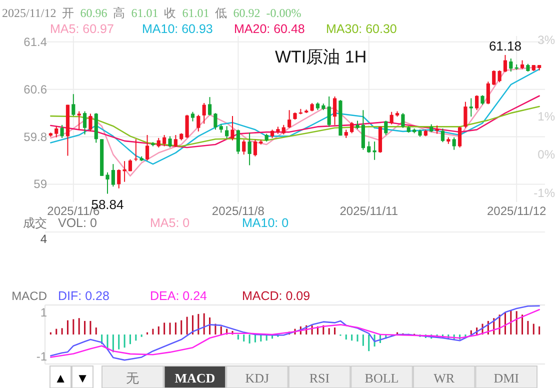 The height and width of the screenshot is (388, 558). Describe the element at coordinates (82, 378) in the screenshot. I see `category-label: ▼` at that location.